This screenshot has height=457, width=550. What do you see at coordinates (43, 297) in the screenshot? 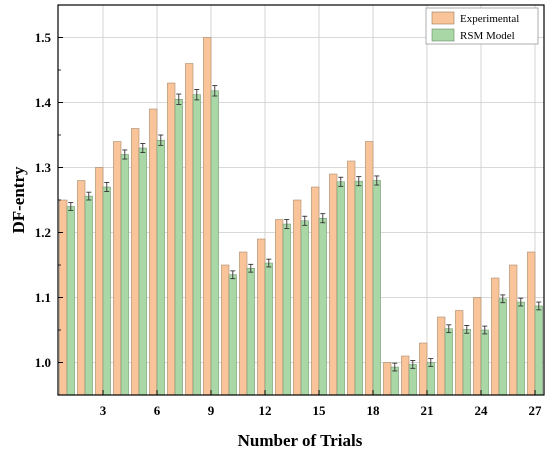
I see `y-tick-label: 1.1` at bounding box center [43, 297].